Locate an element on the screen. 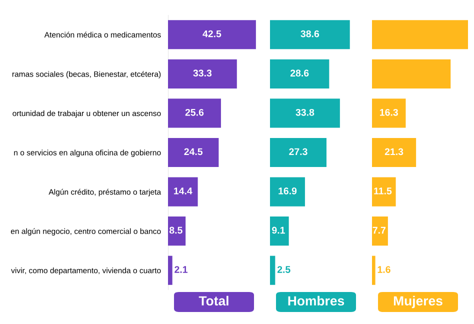 The height and width of the screenshot is (324, 474). data-label: 33.8 is located at coordinates (305, 112).